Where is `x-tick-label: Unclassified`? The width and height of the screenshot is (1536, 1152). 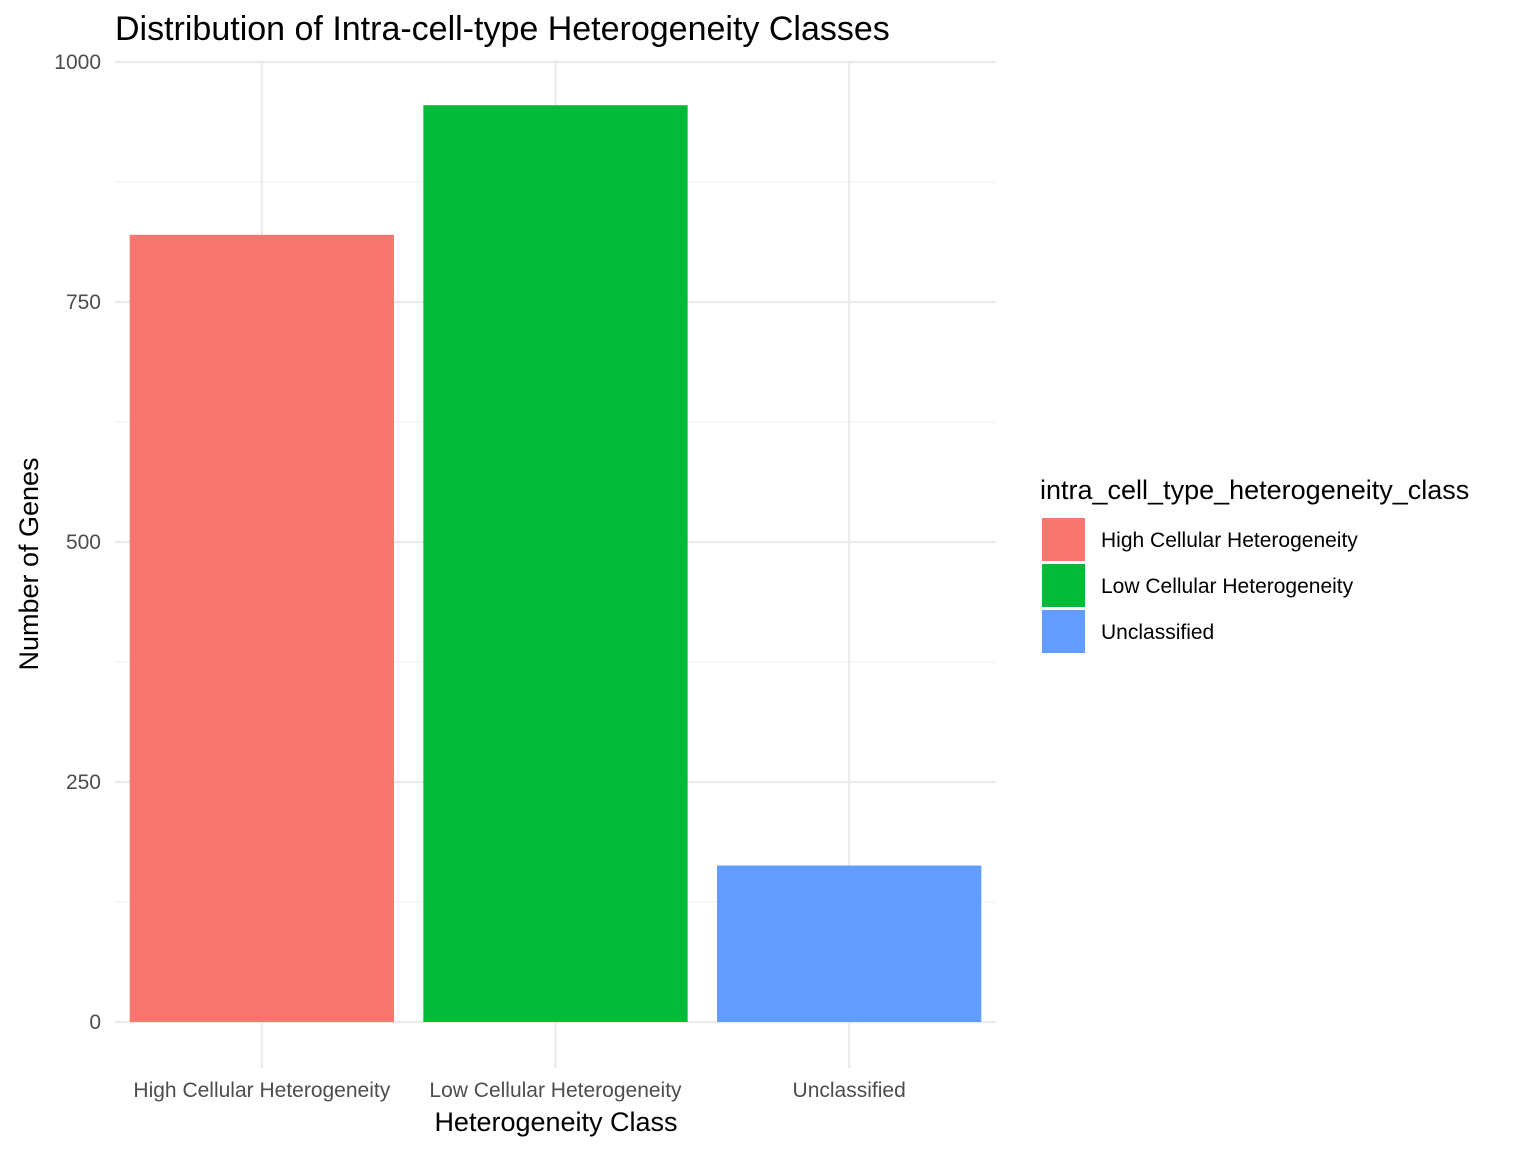
x-tick-label: Unclassified is located at coordinates (849, 1090).